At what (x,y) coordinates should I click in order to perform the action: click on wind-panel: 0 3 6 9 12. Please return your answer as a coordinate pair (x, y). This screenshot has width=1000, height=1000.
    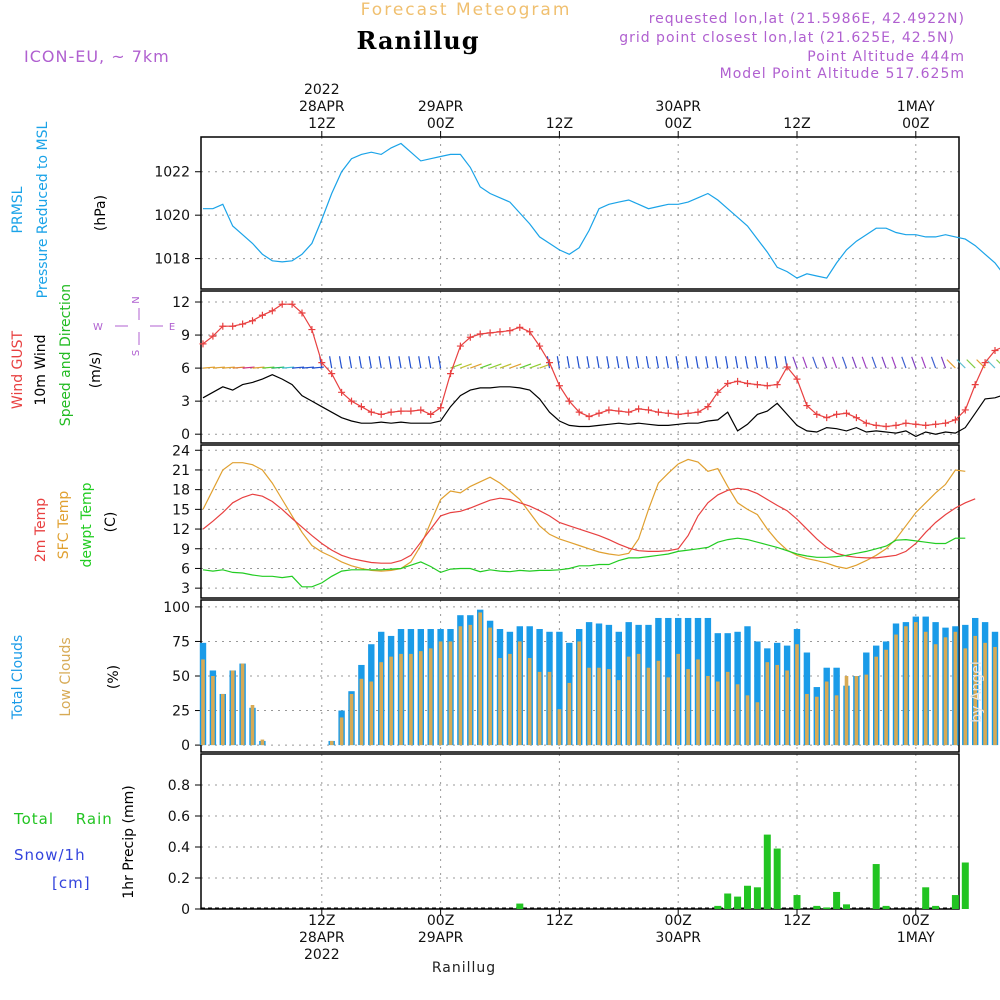
    Looking at the image, I should click on (586, 367).